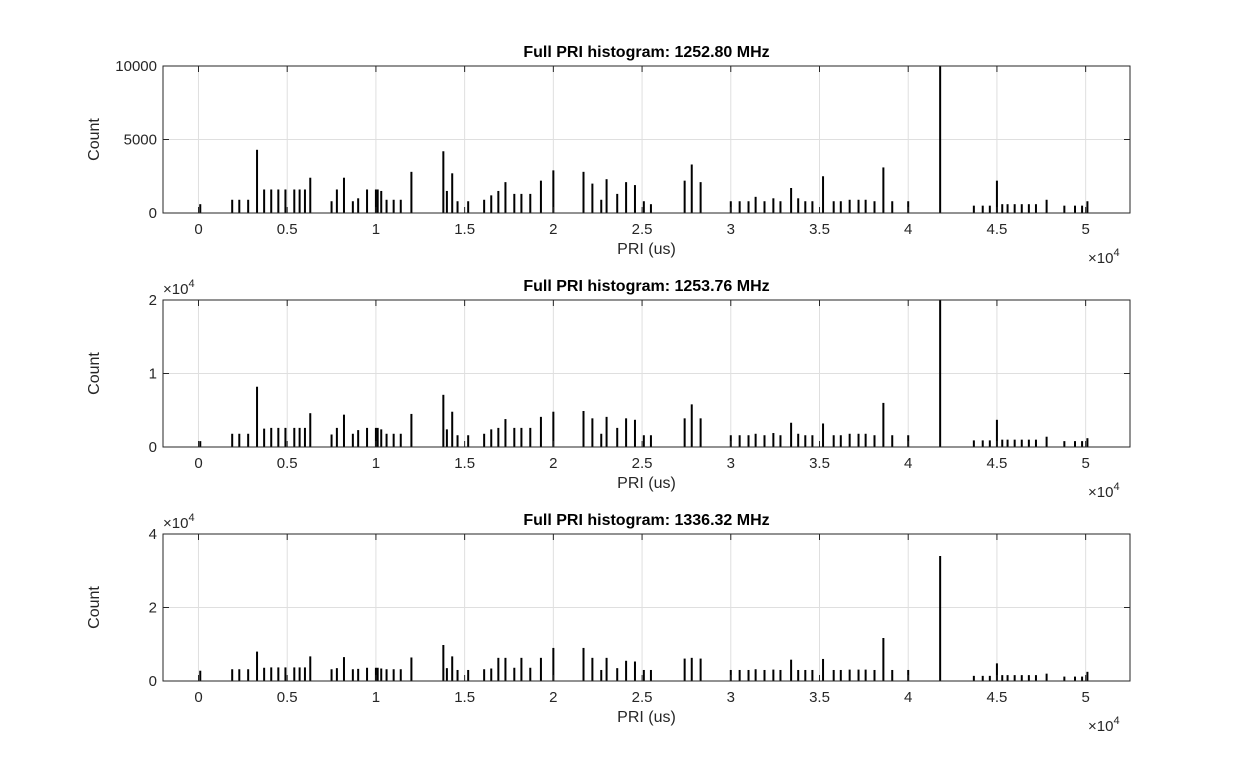  What do you see at coordinates (646, 520) in the screenshot?
I see `chart-title: Full PRI histogram: 1336.32 MHz` at bounding box center [646, 520].